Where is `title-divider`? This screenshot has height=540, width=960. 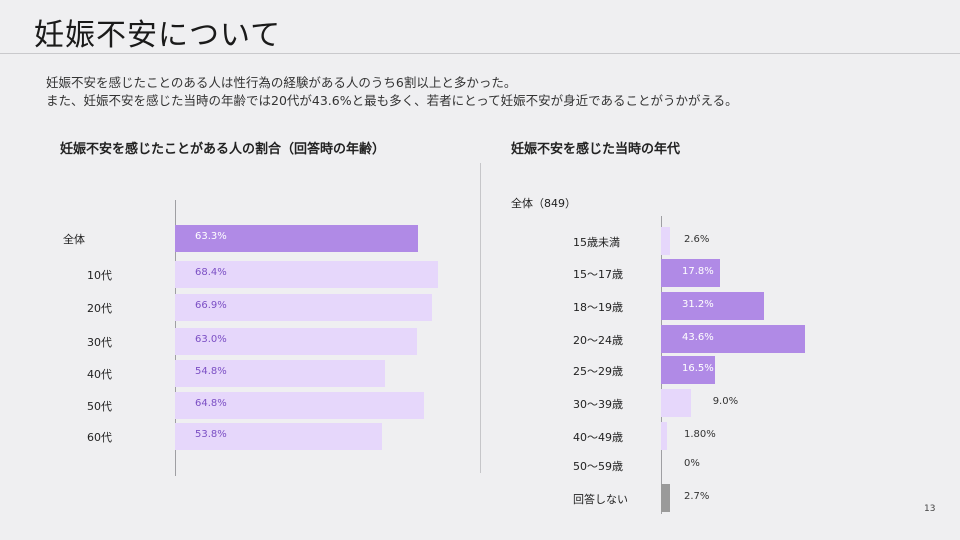 title-divider is located at coordinates (480, 53).